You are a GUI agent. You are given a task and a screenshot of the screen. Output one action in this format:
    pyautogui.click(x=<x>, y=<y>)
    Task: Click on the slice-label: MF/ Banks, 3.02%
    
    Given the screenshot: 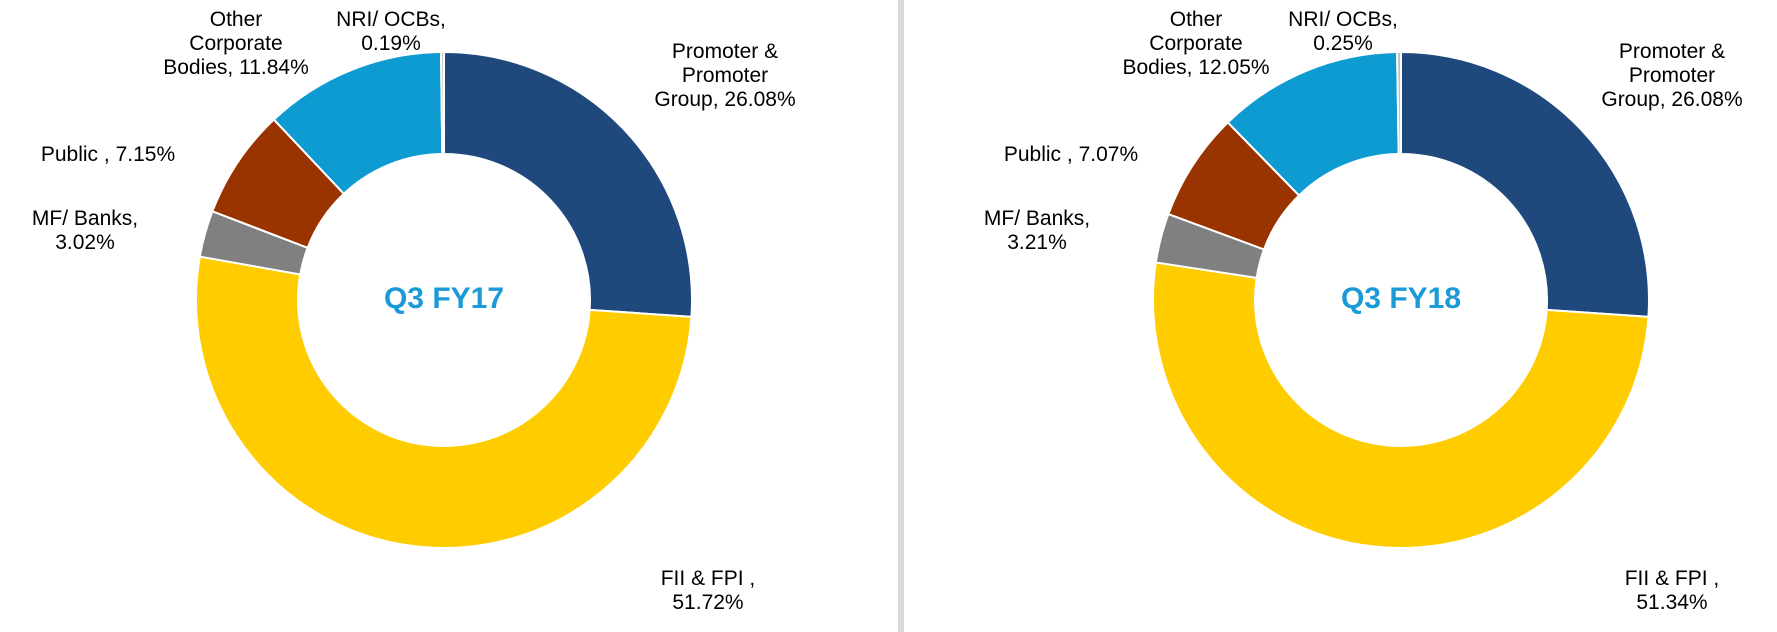 What is the action you would take?
    pyautogui.click(x=85, y=231)
    